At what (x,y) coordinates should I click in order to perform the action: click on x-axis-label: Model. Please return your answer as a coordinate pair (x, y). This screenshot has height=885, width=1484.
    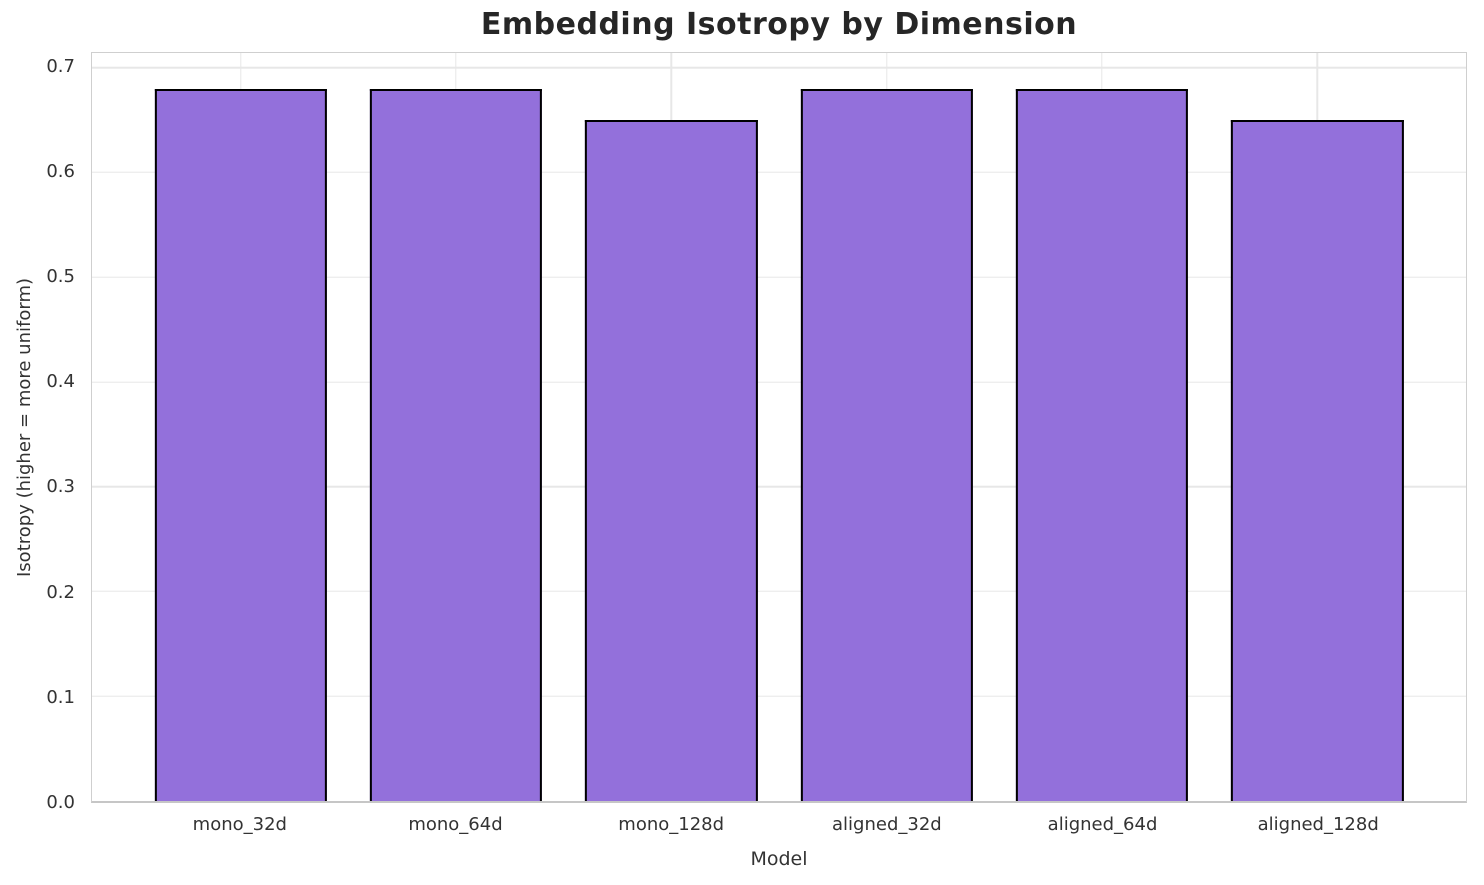
    Looking at the image, I should click on (779, 859).